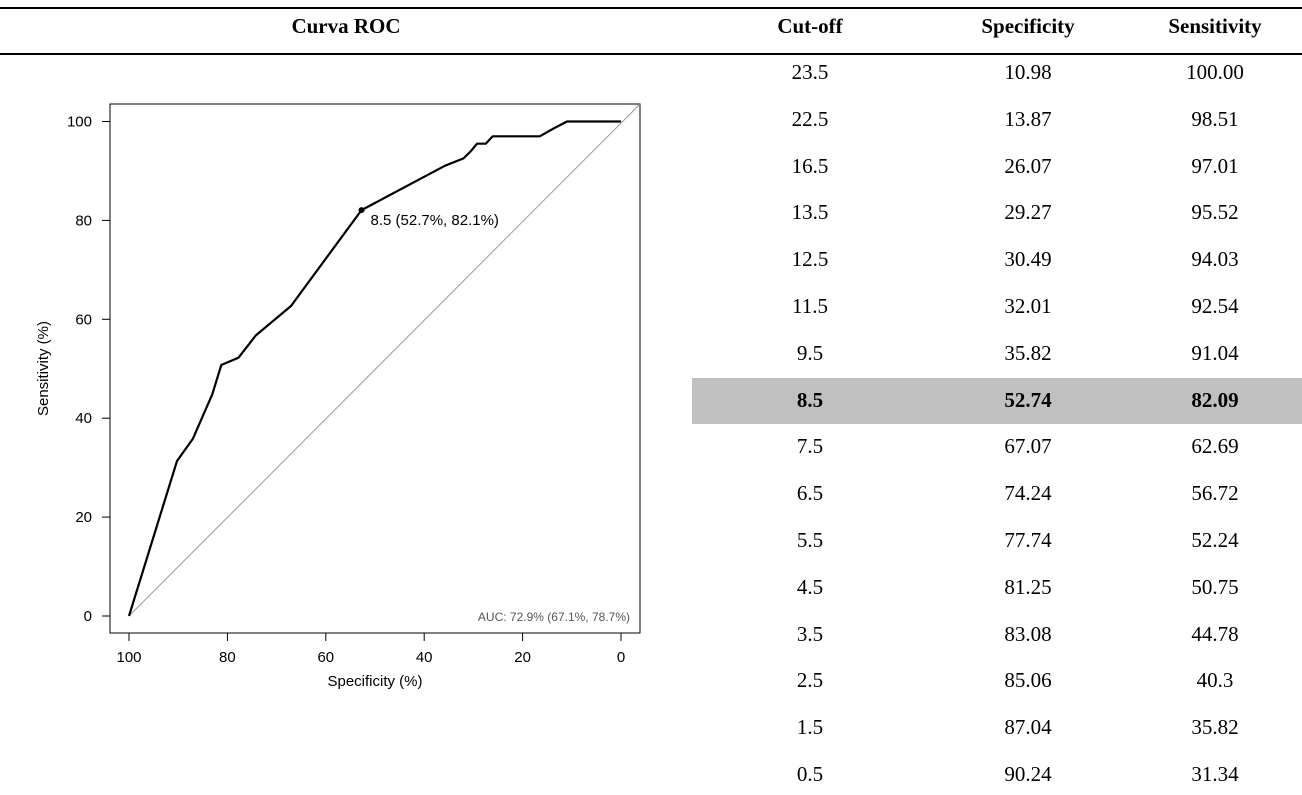  What do you see at coordinates (1215, 212) in the screenshot?
I see `table-cell-sensitivity: 95.52` at bounding box center [1215, 212].